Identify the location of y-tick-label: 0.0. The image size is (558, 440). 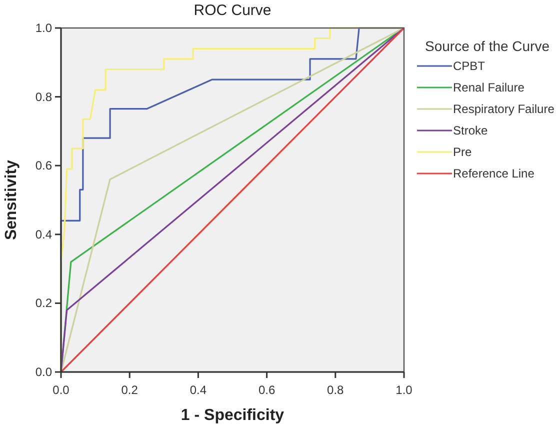
(43, 372).